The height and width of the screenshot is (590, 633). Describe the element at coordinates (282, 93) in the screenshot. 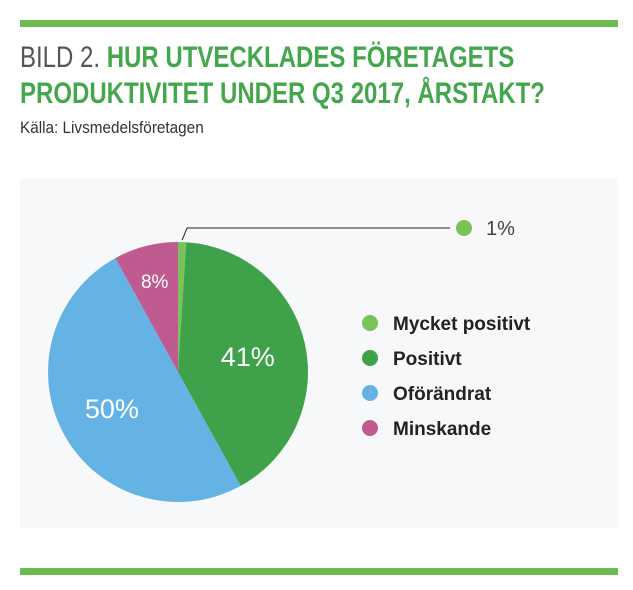

I see `title-line-2: PRODUKTIVITET UNDER Q3 2017, ÅRSTAKT?` at that location.